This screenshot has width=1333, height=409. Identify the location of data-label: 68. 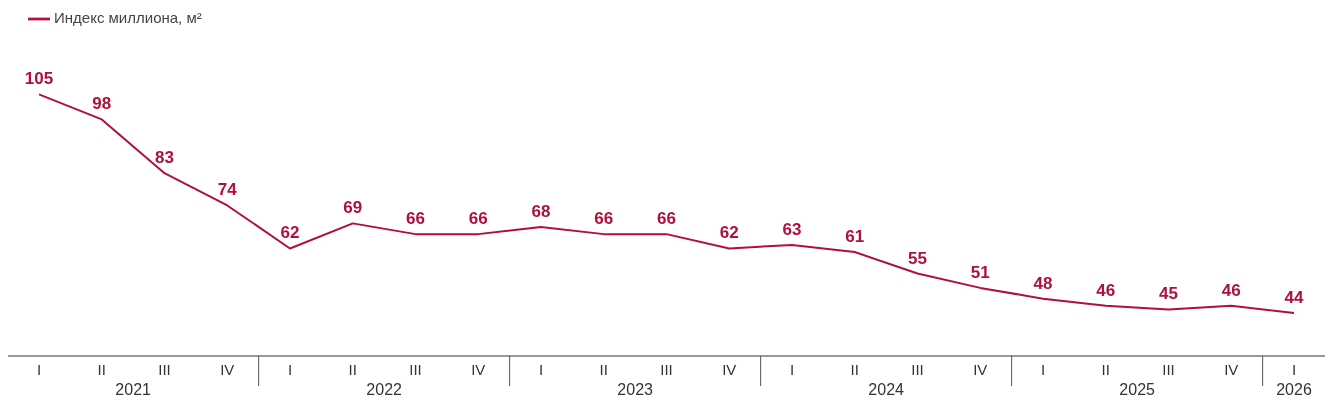
(541, 211).